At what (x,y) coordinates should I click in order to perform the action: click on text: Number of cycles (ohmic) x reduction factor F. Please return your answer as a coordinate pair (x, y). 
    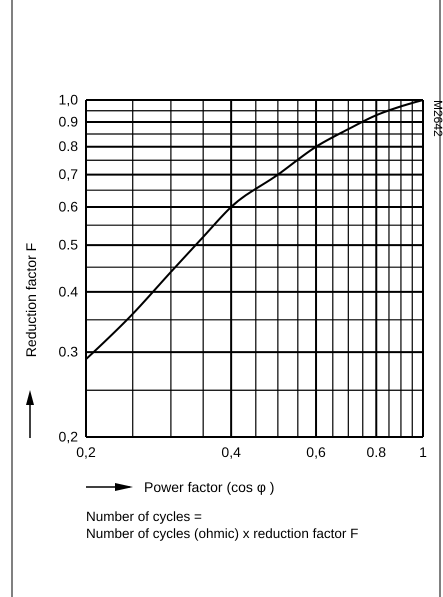
    Looking at the image, I should click on (222, 533).